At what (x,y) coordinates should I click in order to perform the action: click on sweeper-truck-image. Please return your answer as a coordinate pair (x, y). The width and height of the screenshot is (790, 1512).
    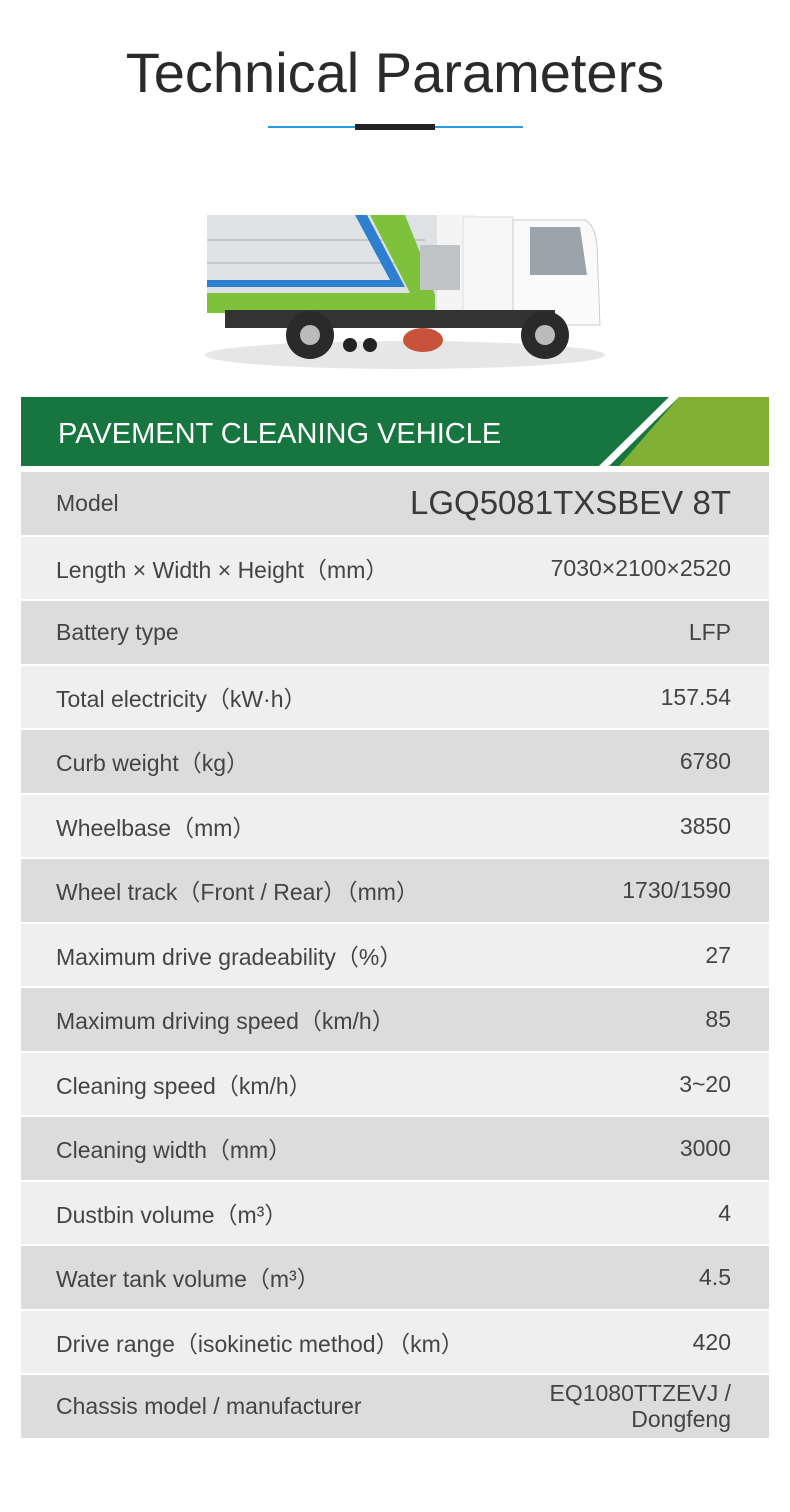
    Looking at the image, I should click on (405, 292).